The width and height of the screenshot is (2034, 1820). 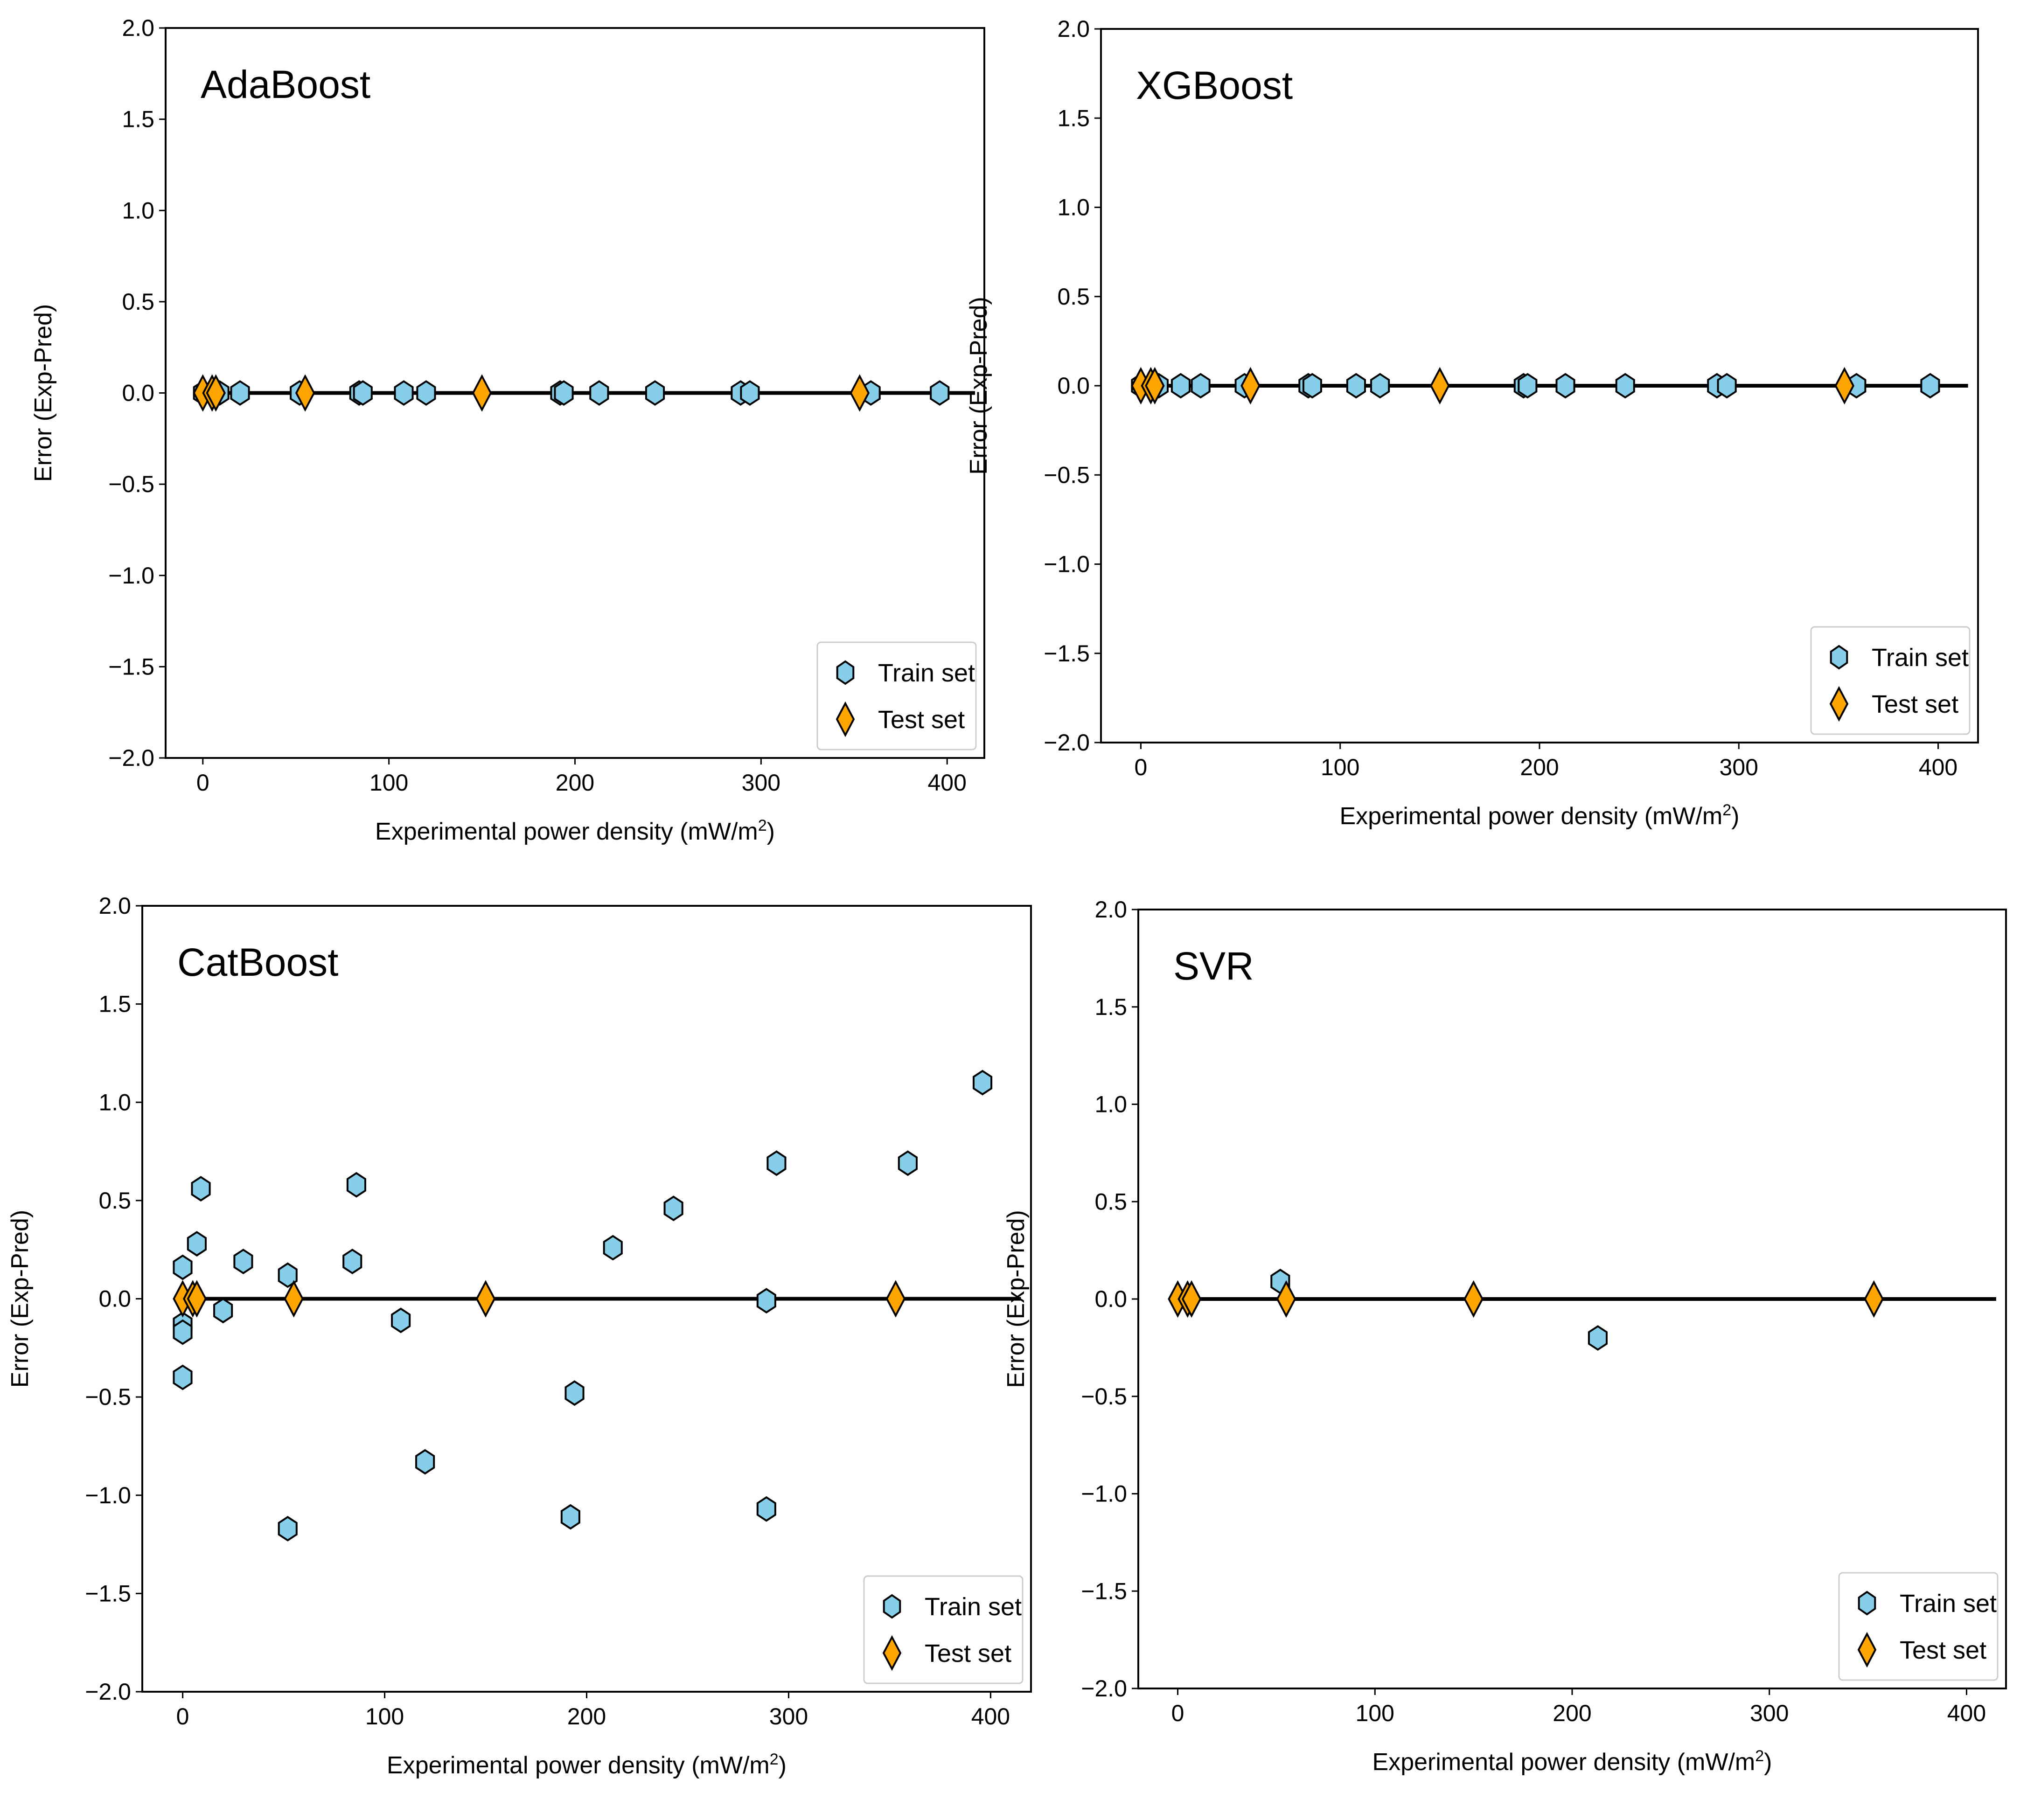 I want to click on x-tick-label: 100, so click(x=1375, y=1713).